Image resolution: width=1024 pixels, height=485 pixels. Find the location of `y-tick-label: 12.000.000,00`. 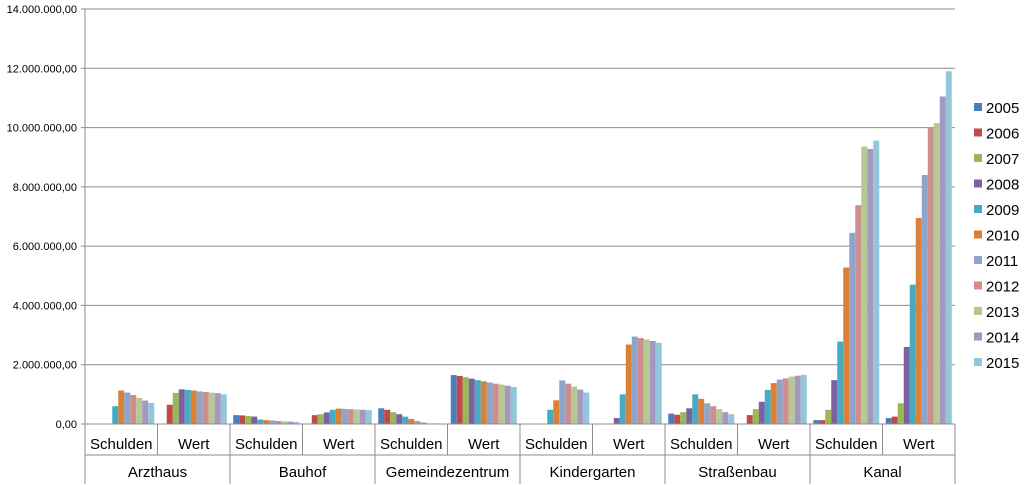

y-tick-label: 12.000.000,00 is located at coordinates (42, 69).